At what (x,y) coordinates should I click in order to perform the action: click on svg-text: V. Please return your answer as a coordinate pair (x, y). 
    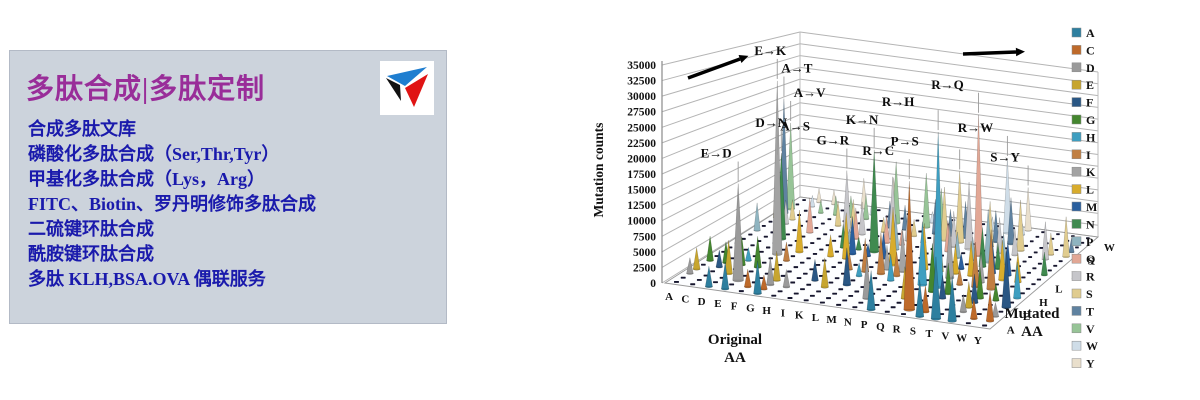
    Looking at the image, I should click on (945, 336).